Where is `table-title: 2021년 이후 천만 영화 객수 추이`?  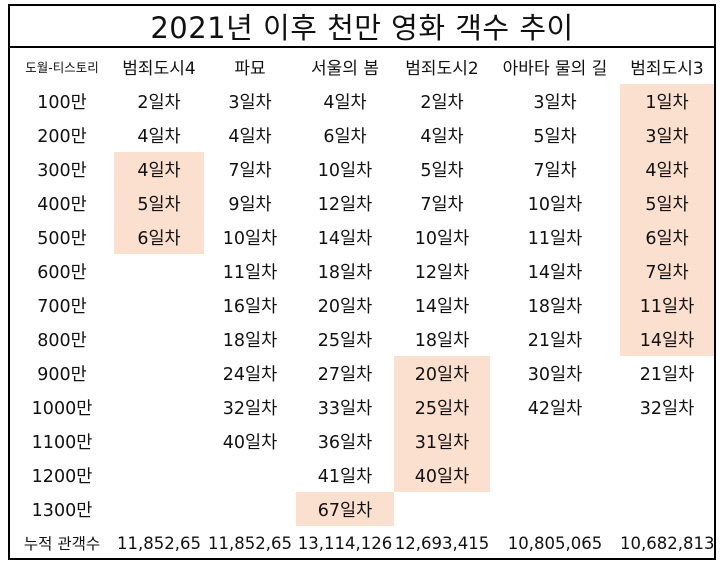 table-title: 2021년 이후 천만 영화 객수 추이 is located at coordinates (362, 27).